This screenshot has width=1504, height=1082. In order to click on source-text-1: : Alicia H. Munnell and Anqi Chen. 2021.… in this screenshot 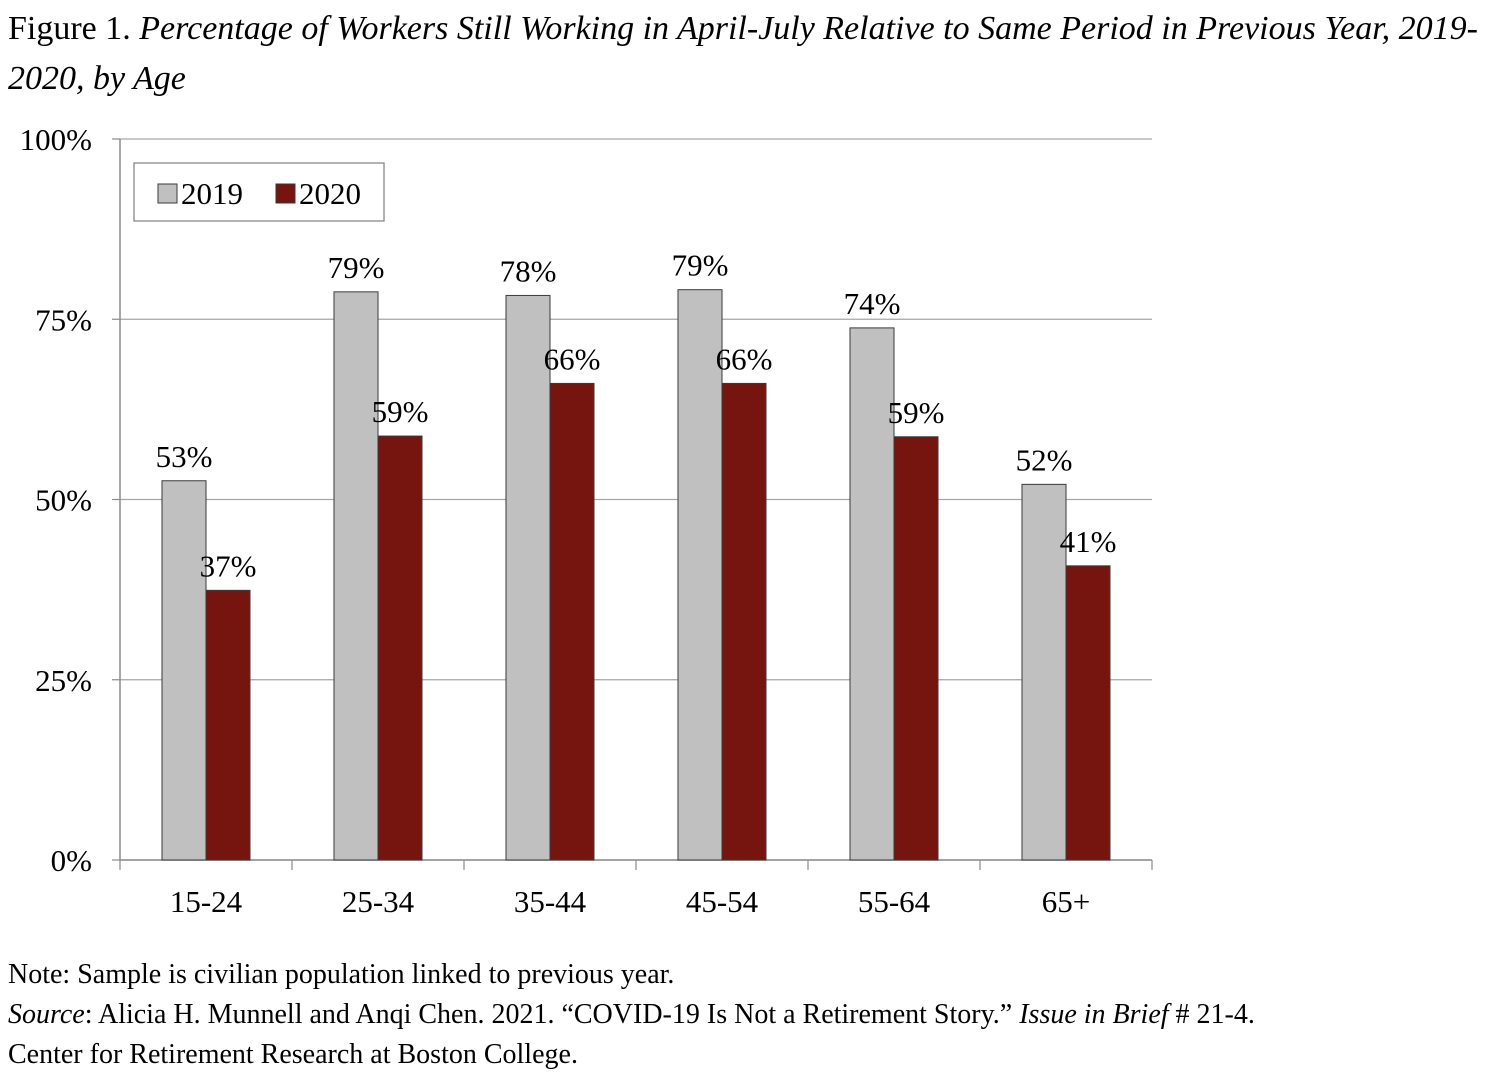, I will do `click(552, 1014)`.